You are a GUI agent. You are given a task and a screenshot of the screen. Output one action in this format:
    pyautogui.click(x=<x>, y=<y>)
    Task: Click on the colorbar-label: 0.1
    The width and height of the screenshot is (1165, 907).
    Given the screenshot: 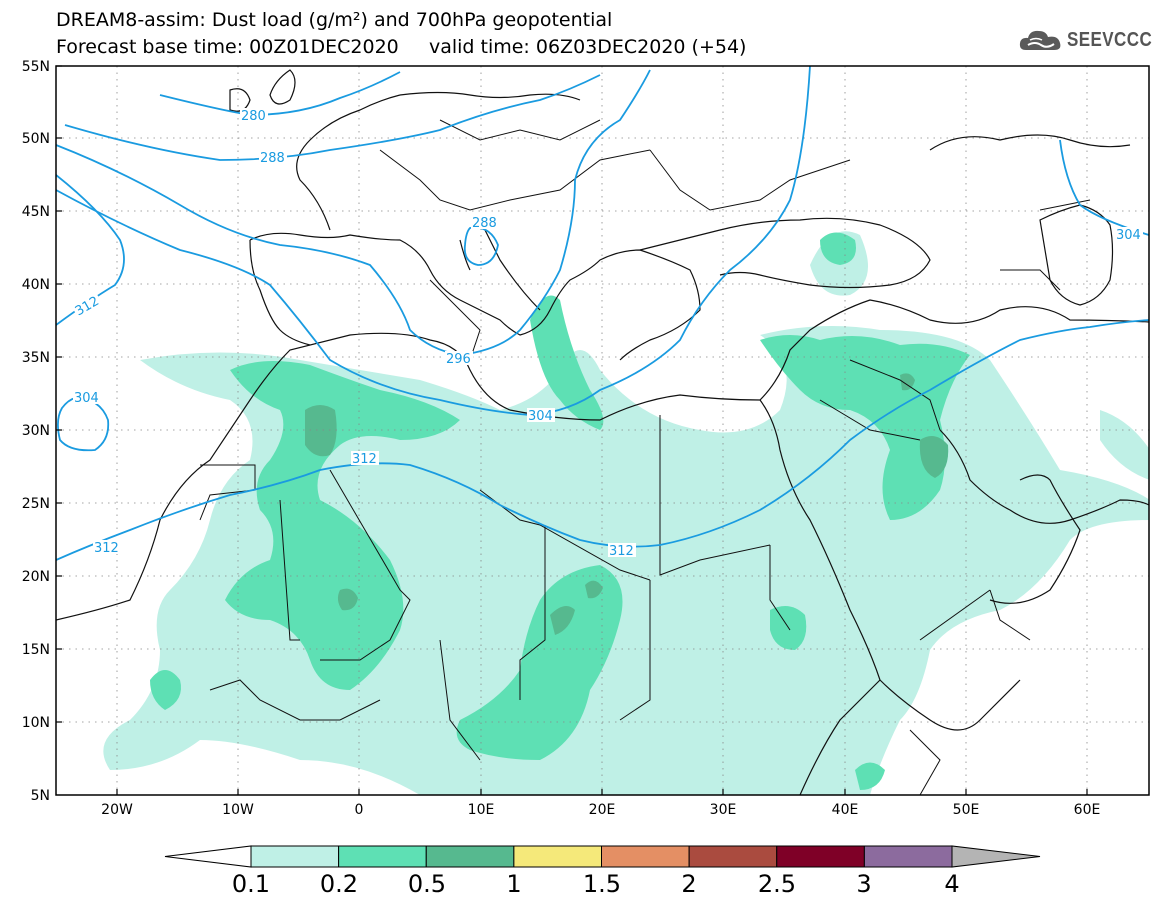 What is the action you would take?
    pyautogui.click(x=251, y=884)
    